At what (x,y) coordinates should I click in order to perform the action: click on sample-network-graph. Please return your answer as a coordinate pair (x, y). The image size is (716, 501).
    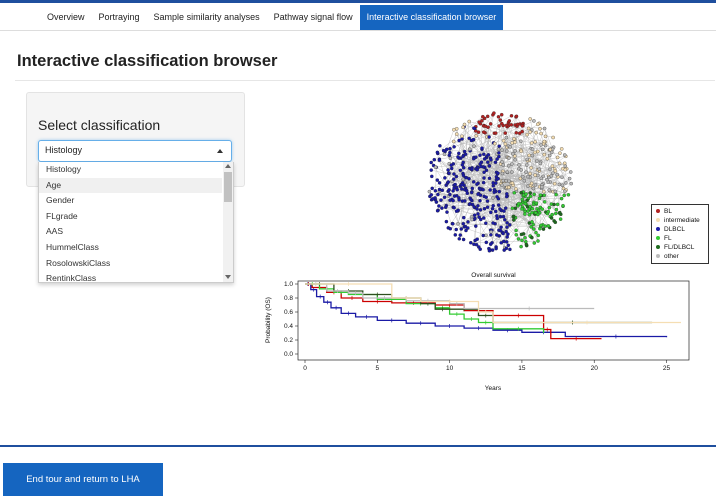
    Looking at the image, I should click on (500, 182).